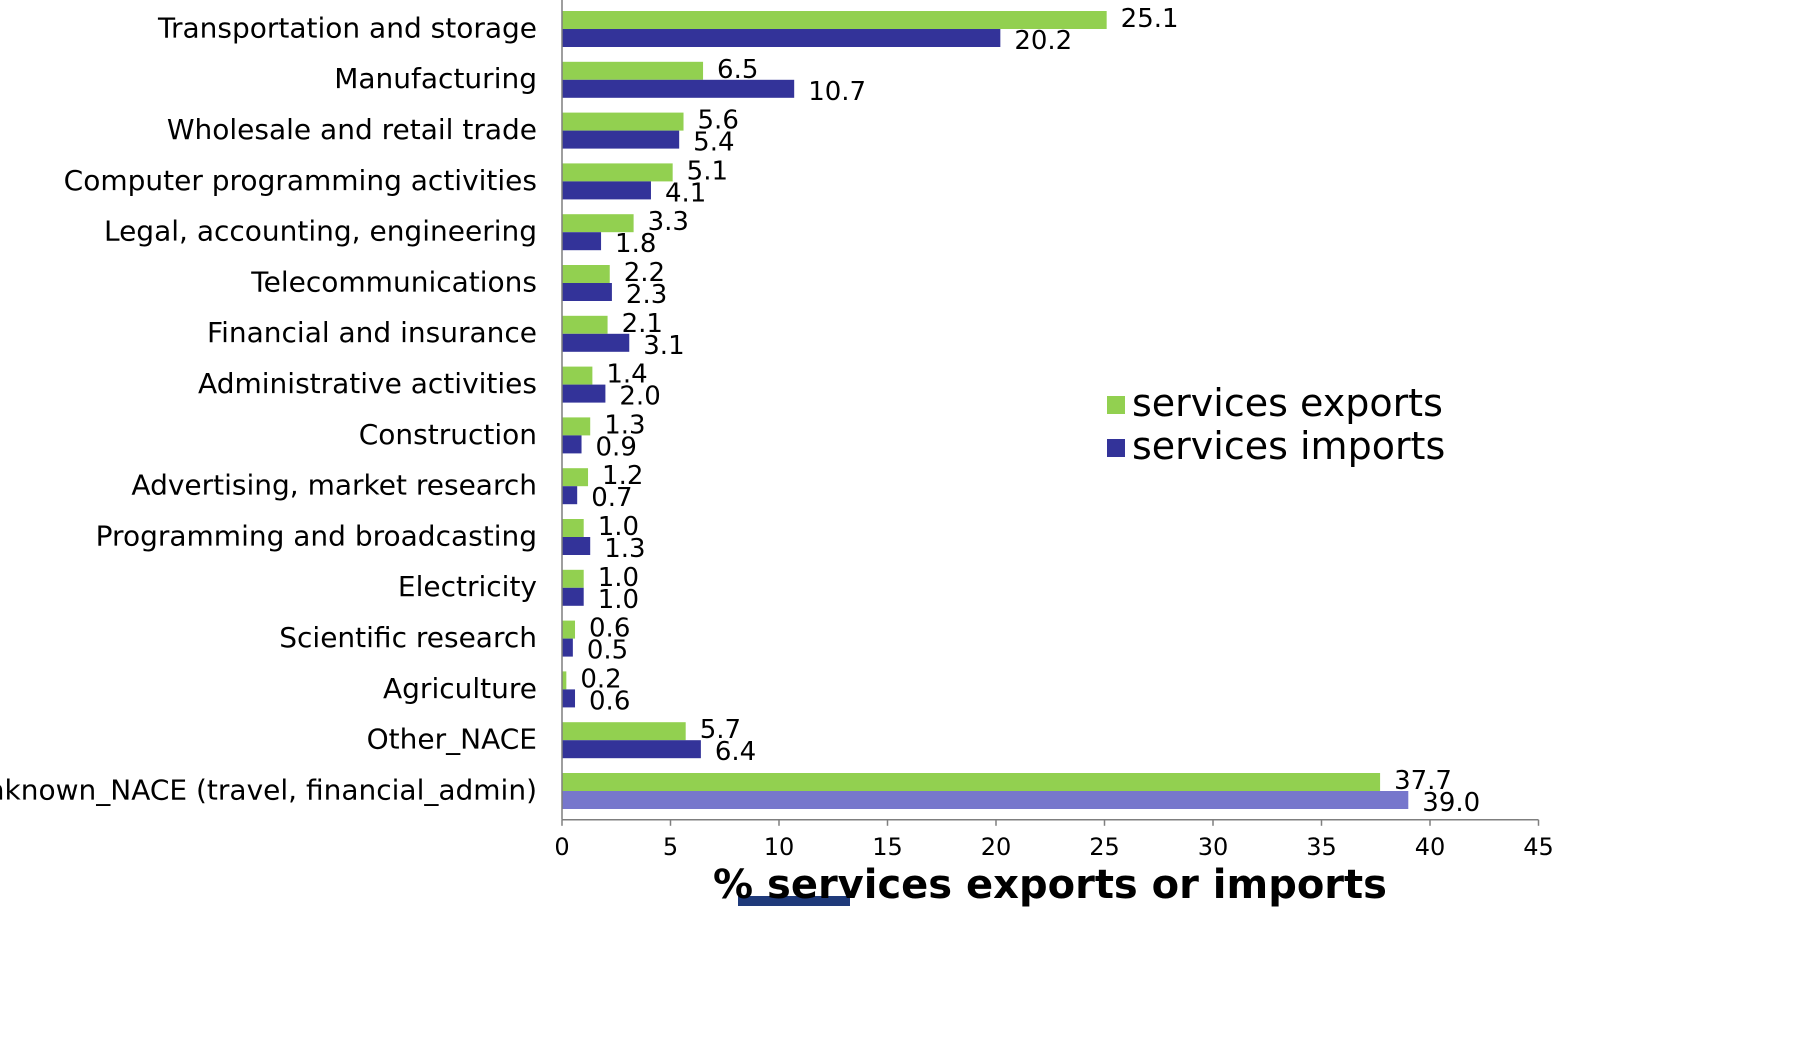 The height and width of the screenshot is (1040, 1802). I want to click on x-tick-label: 40, so click(1430, 847).